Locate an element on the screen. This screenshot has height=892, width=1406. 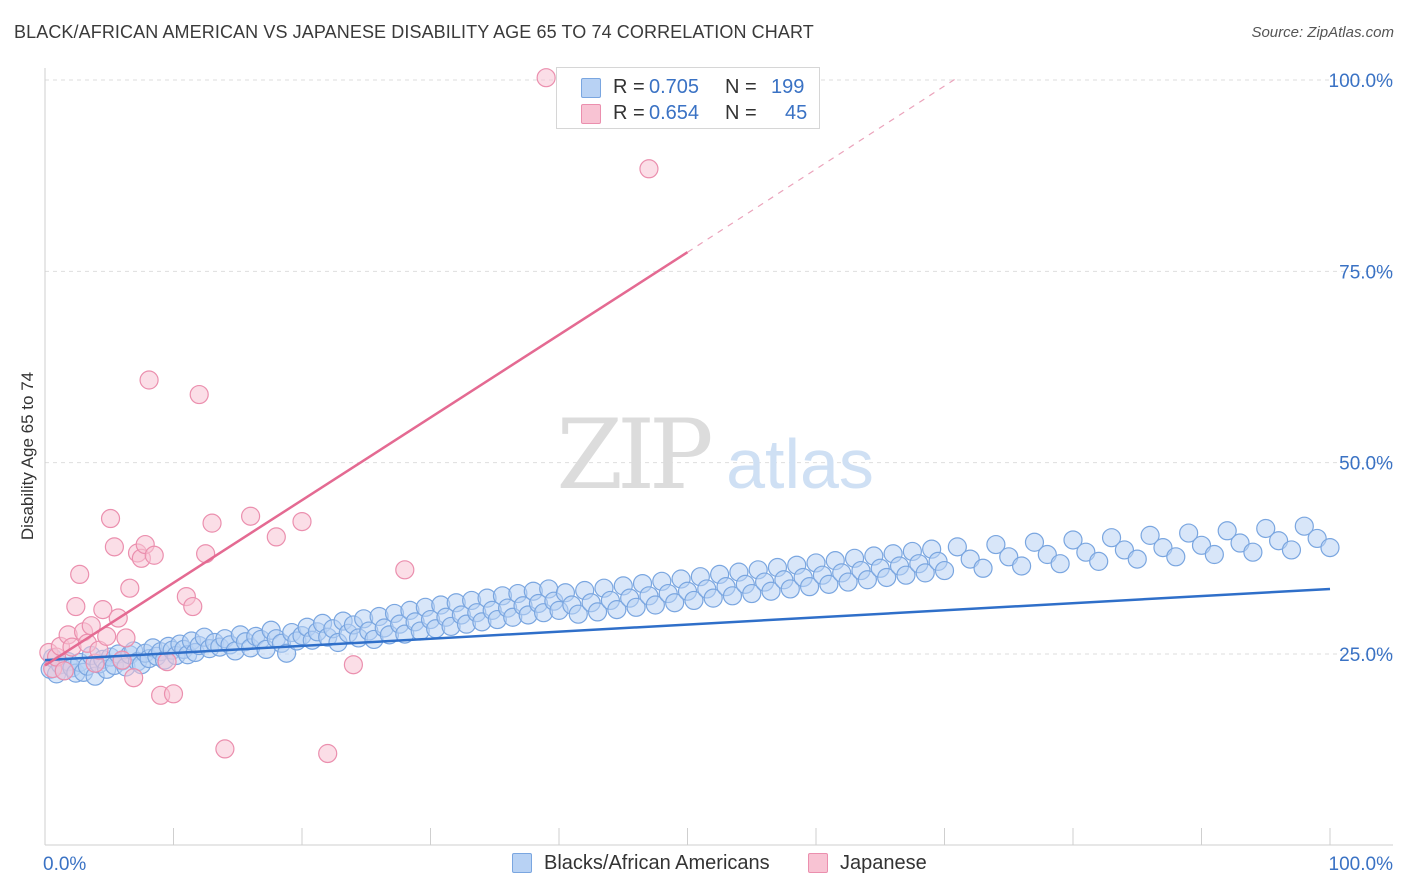
y-tick-label: 50.0% is located at coordinates (1366, 464).